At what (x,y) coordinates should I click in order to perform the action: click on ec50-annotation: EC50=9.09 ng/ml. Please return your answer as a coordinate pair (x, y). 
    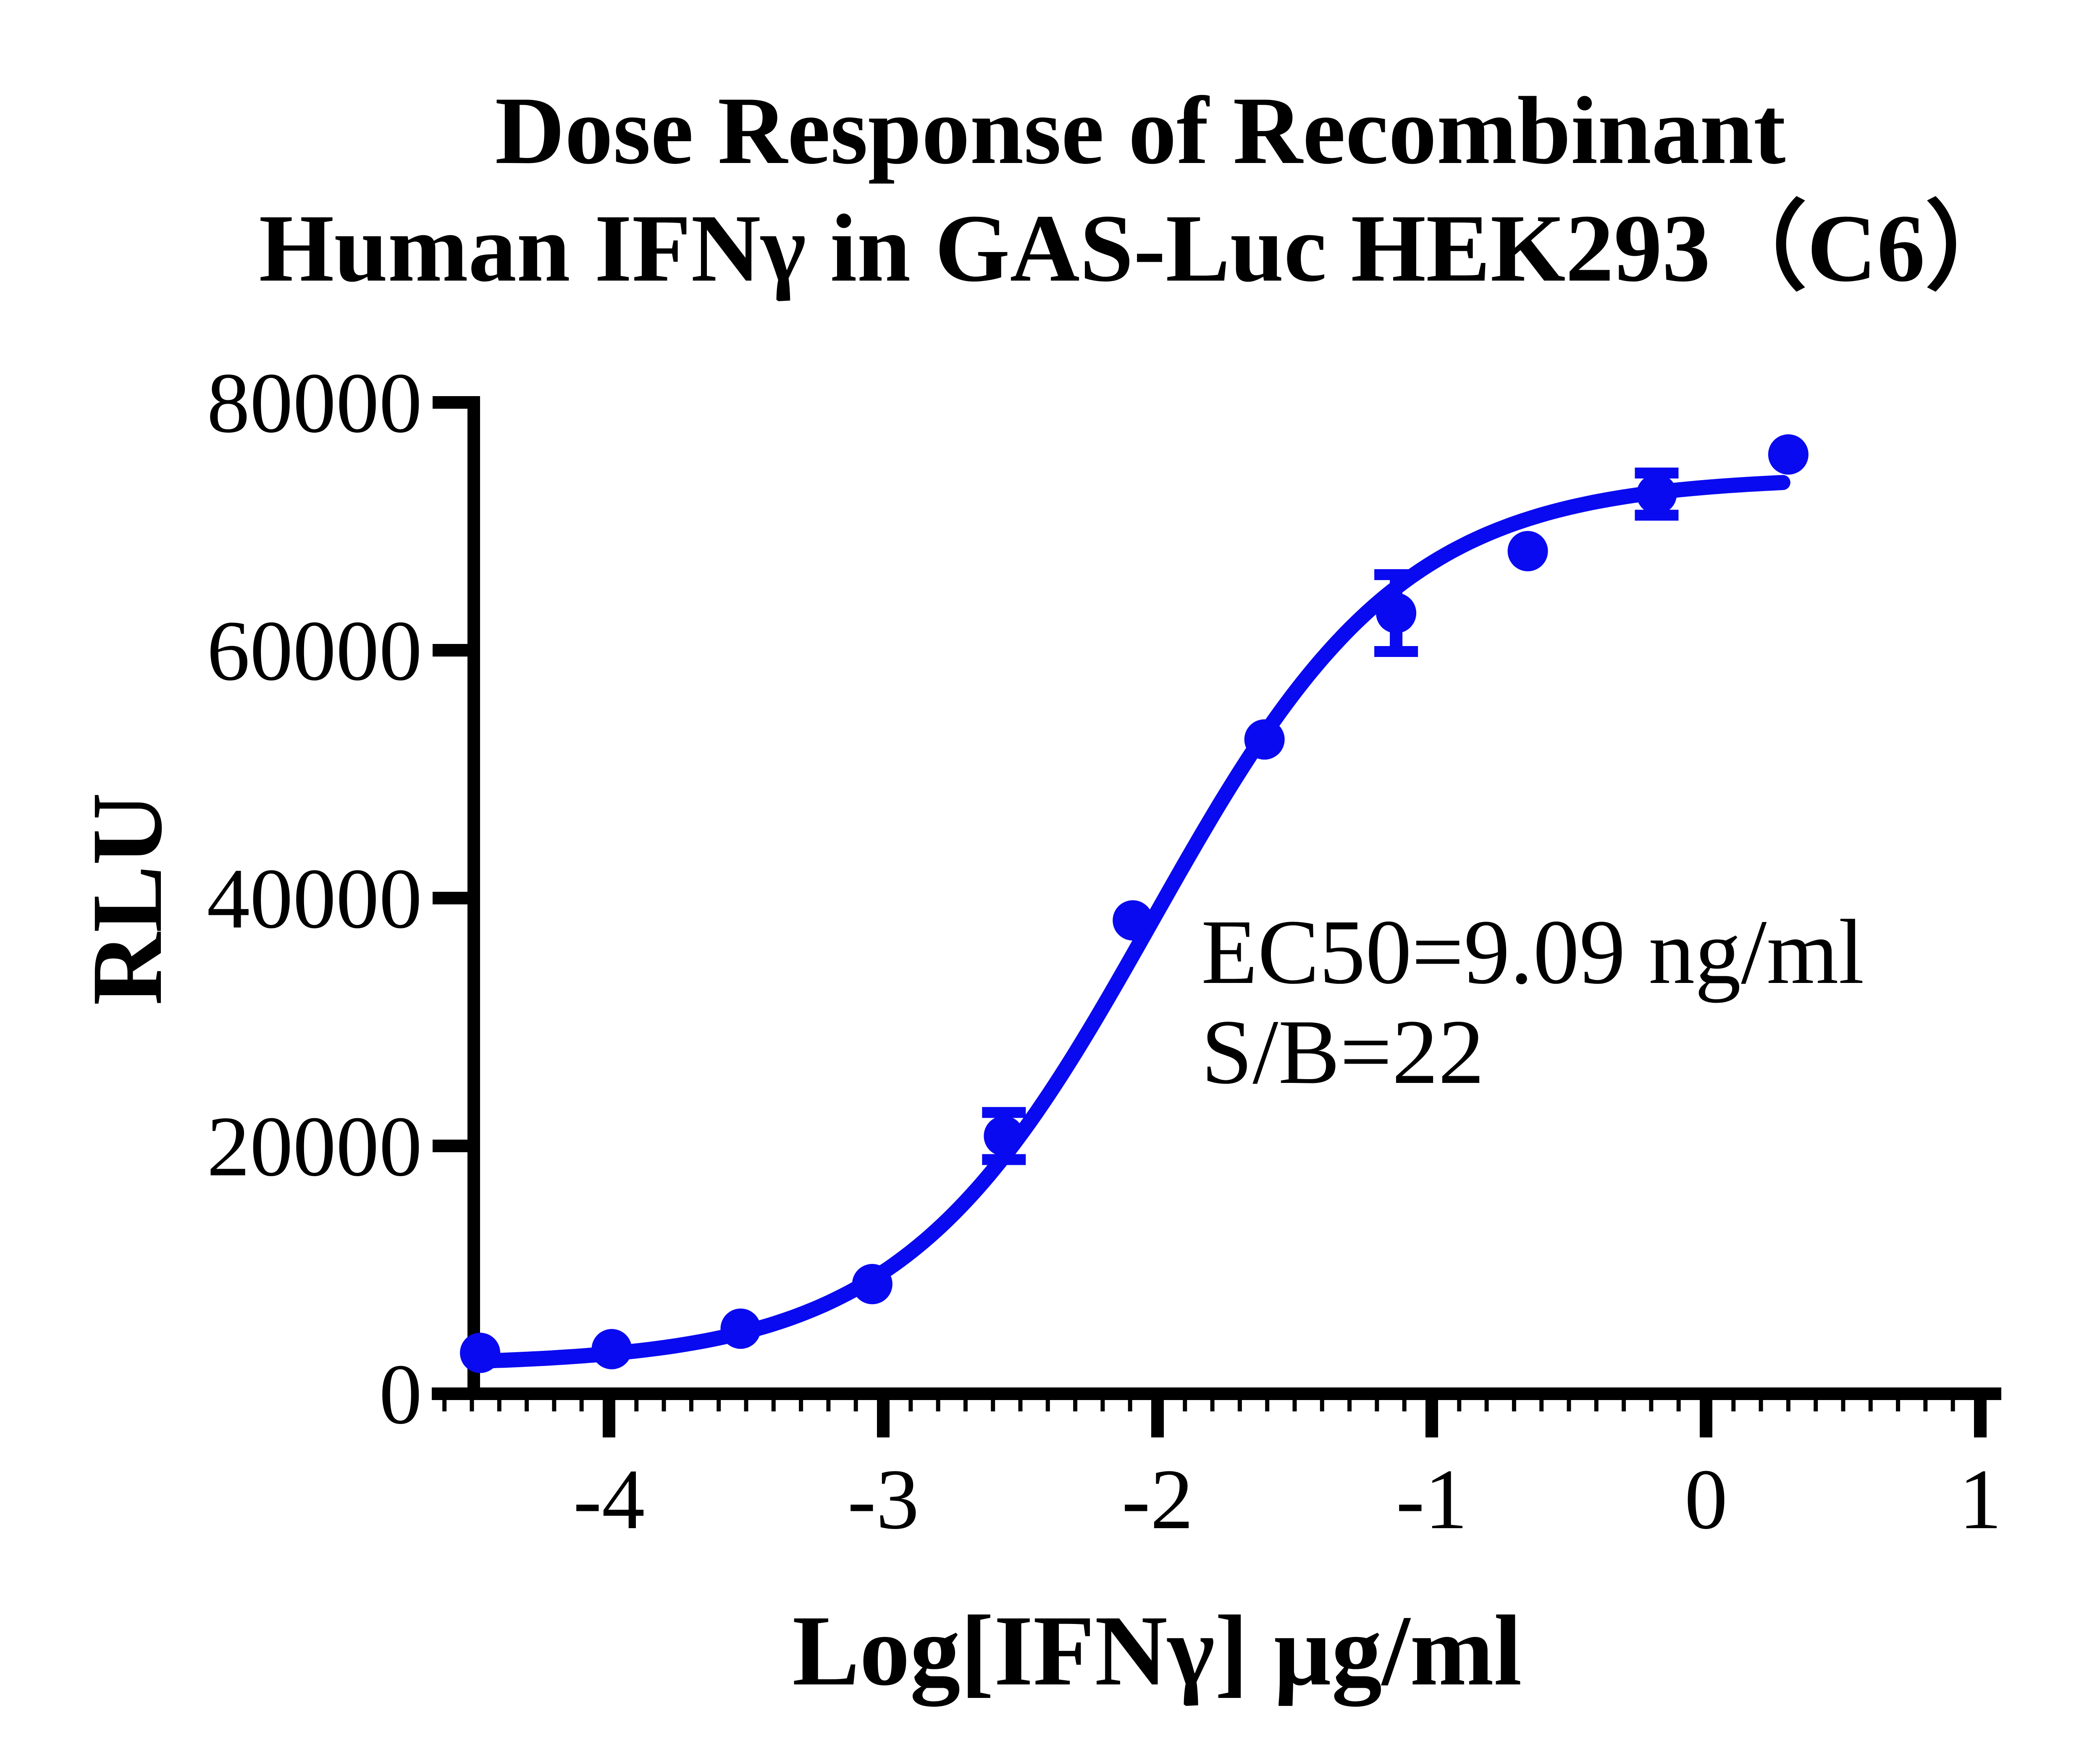
    Looking at the image, I should click on (1532, 952).